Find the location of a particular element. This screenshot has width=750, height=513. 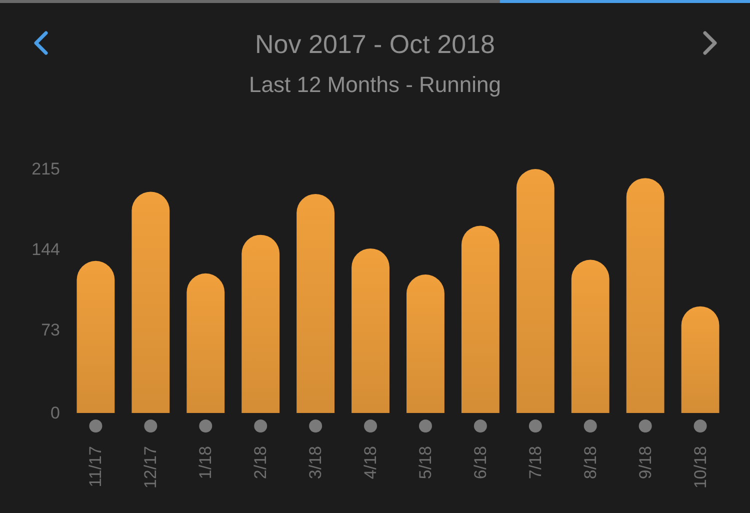

x-tick-label: 8/18 is located at coordinates (590, 463).